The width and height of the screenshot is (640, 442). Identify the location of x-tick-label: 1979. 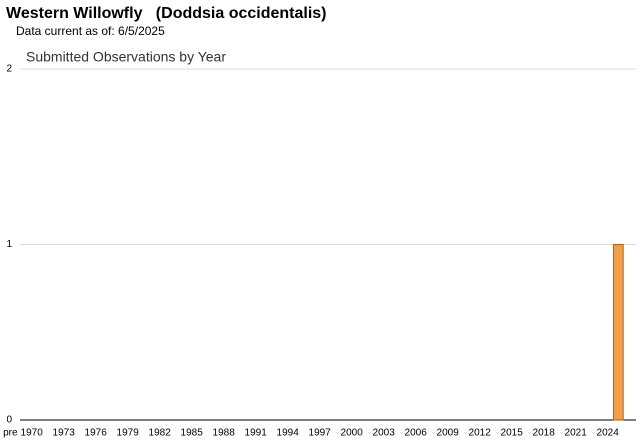
(128, 433).